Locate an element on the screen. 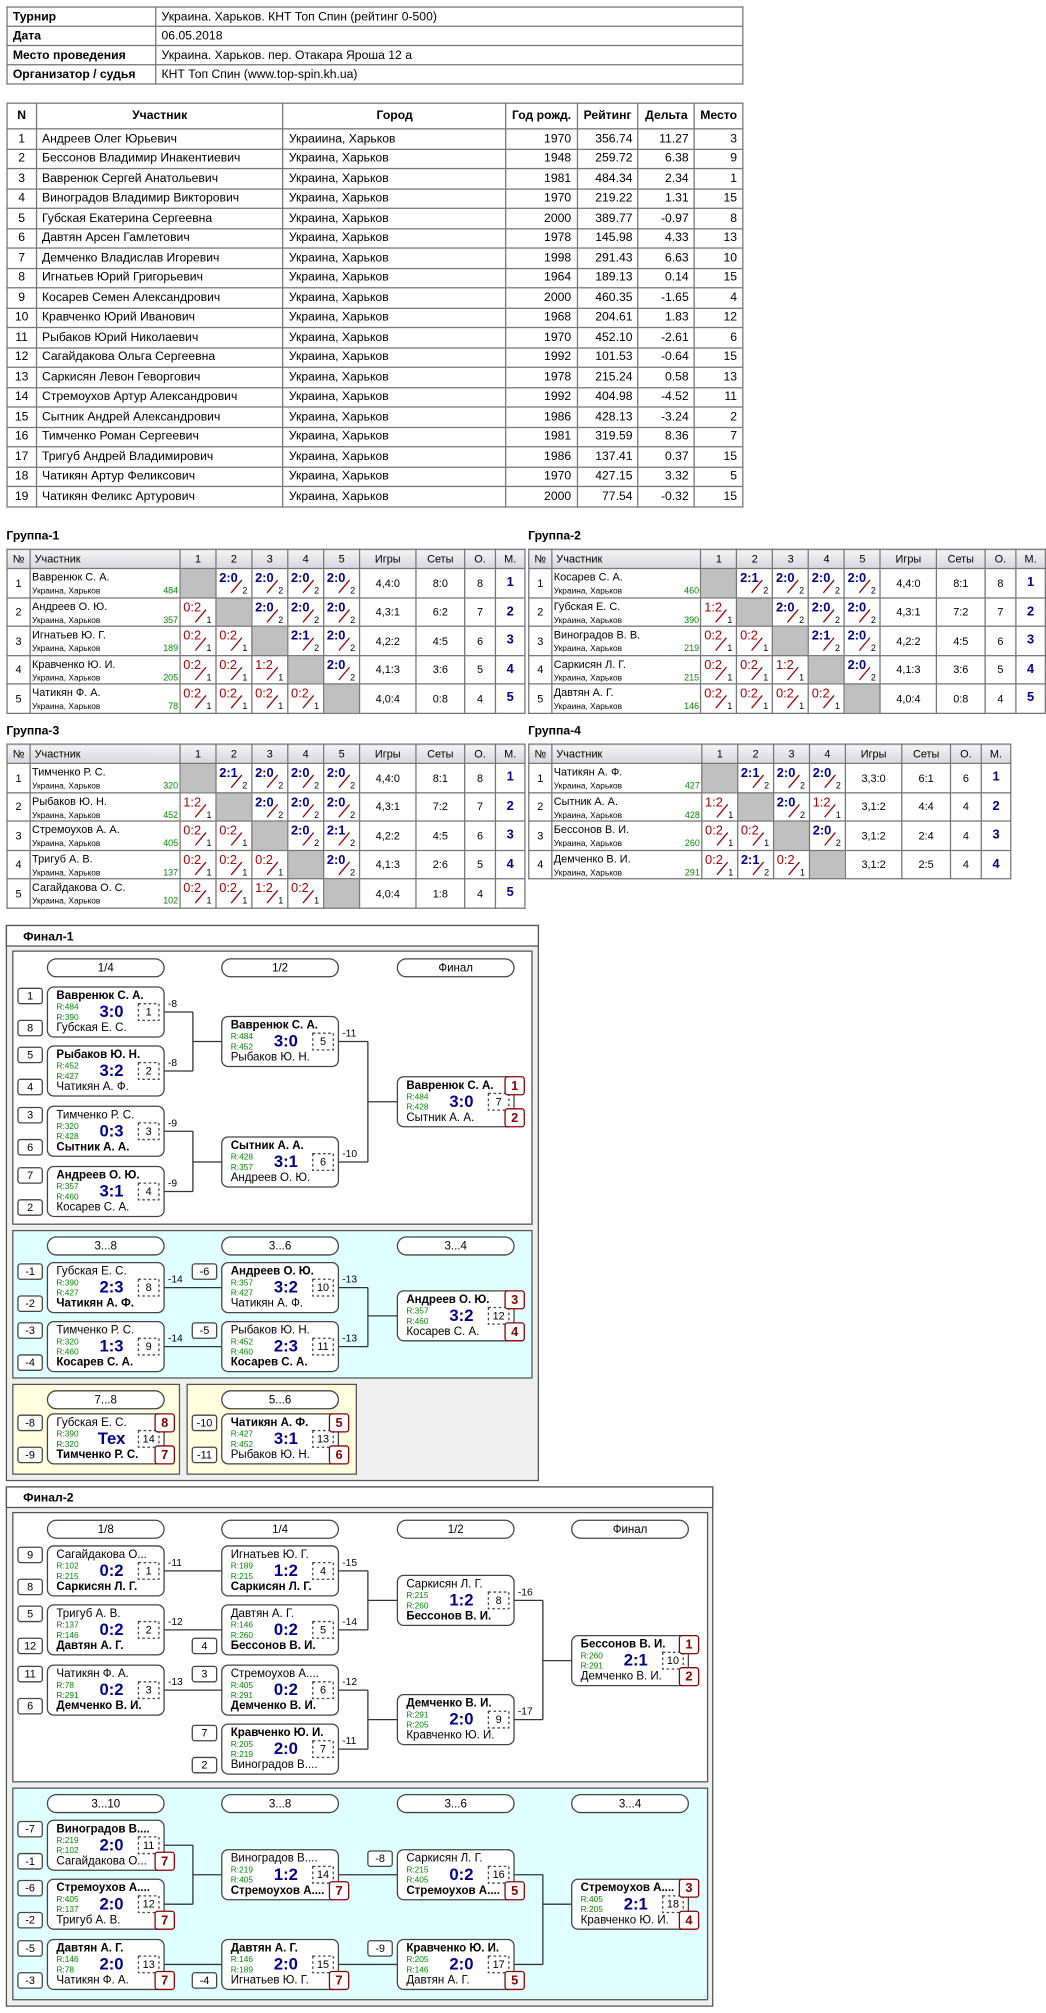  match-number: 11 is located at coordinates (322, 1347).